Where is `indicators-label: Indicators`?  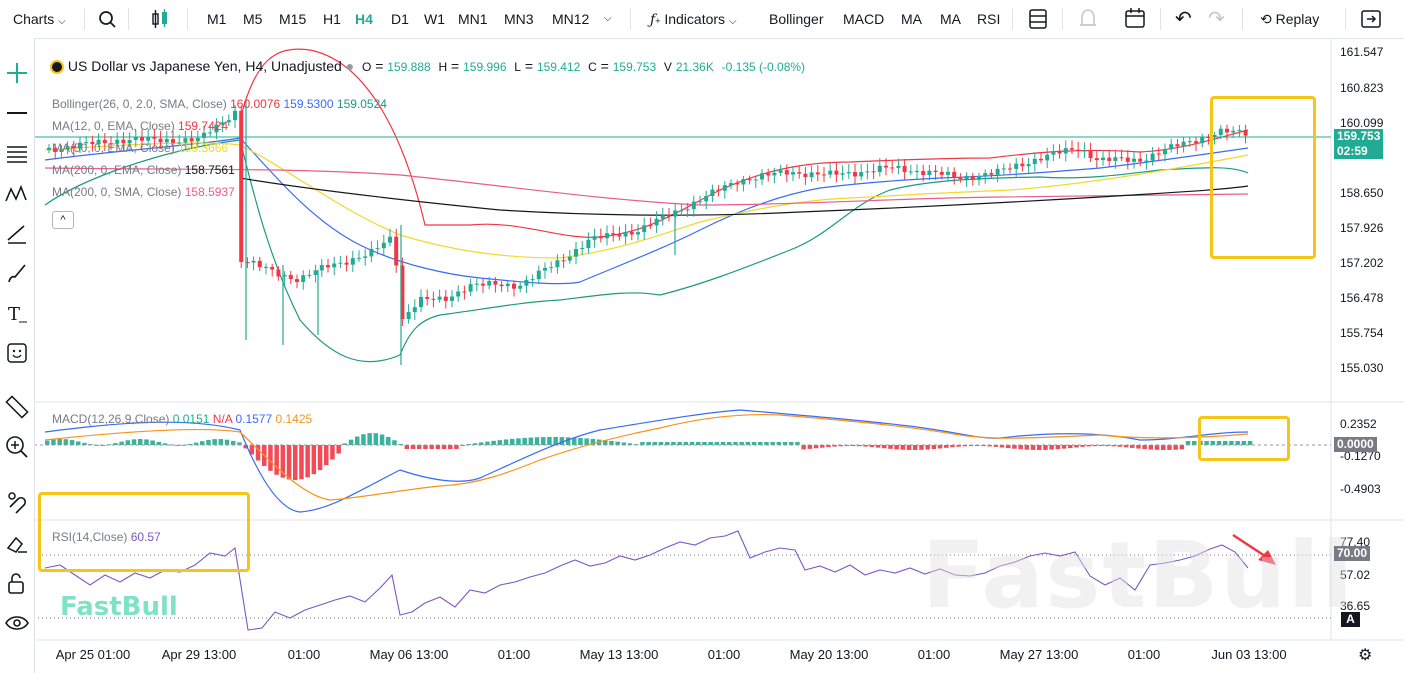 indicators-label: Indicators is located at coordinates (695, 19).